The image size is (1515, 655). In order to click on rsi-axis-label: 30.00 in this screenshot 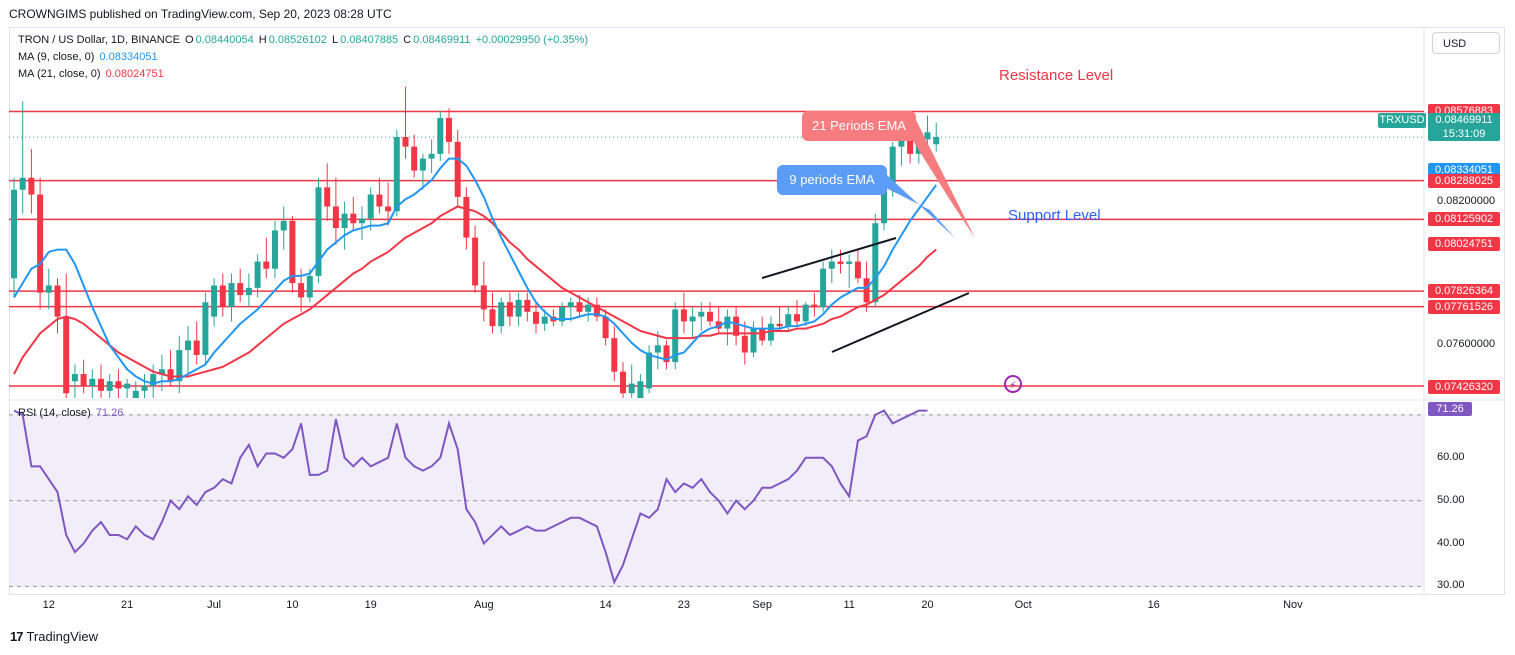, I will do `click(1451, 585)`.